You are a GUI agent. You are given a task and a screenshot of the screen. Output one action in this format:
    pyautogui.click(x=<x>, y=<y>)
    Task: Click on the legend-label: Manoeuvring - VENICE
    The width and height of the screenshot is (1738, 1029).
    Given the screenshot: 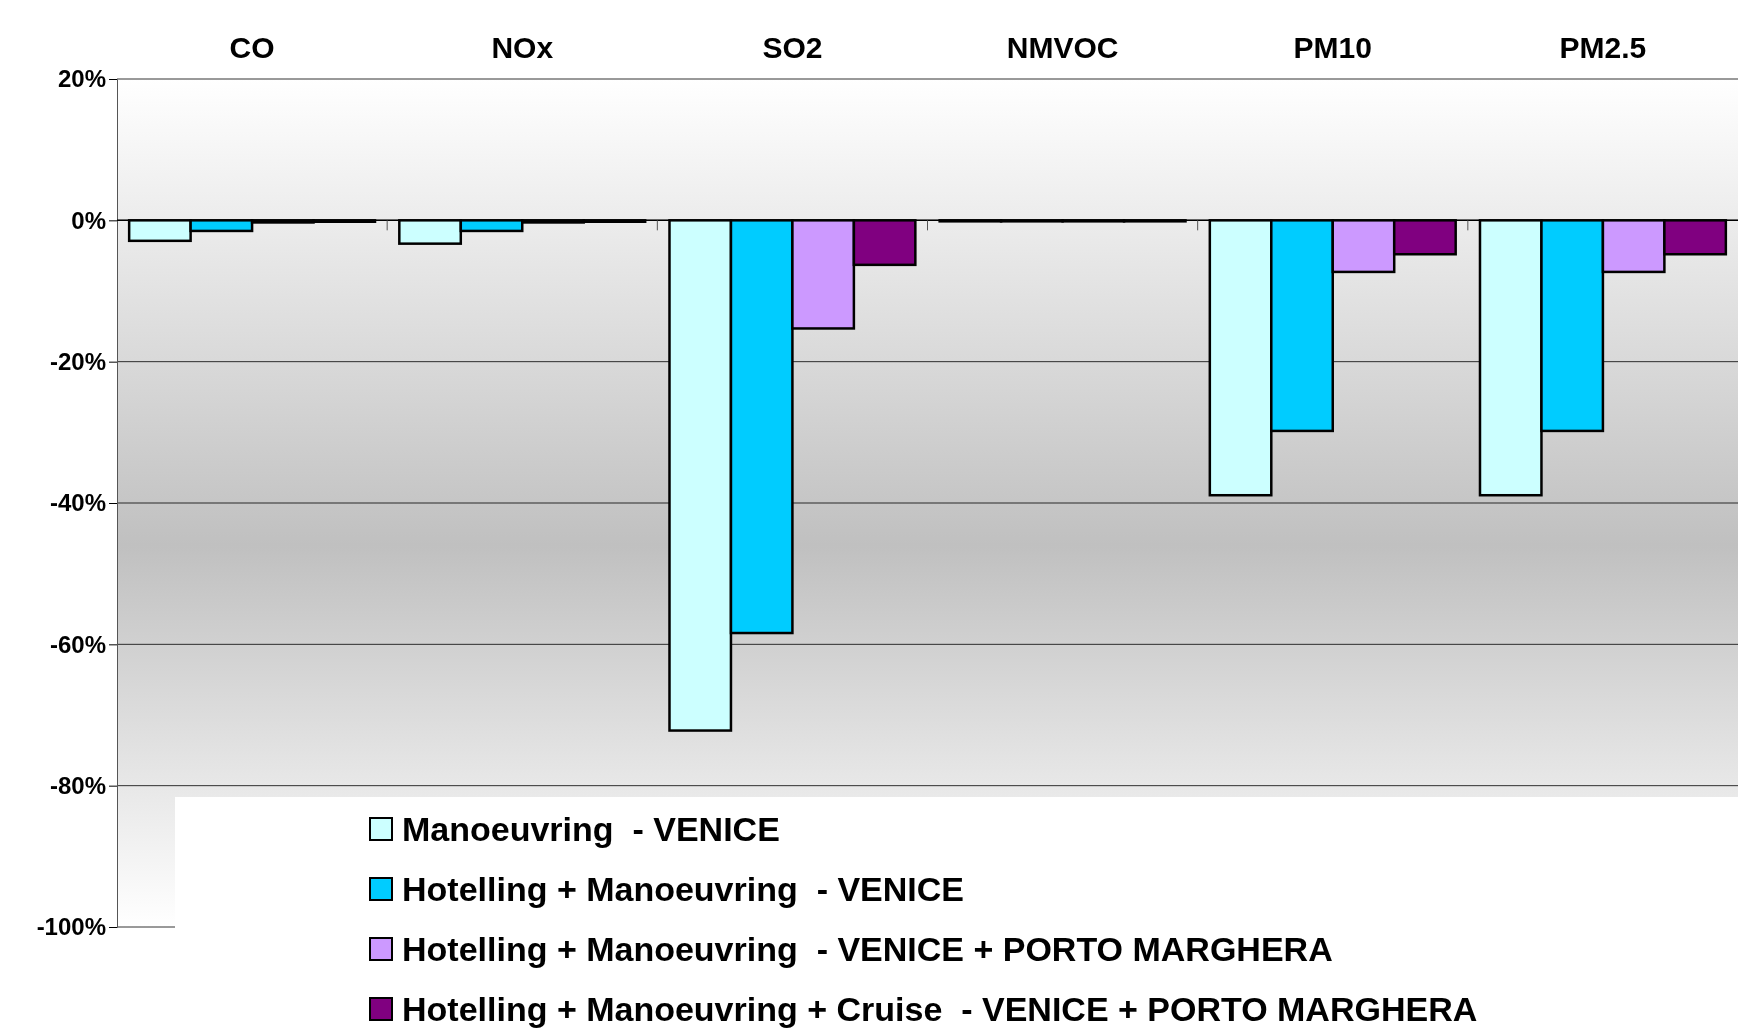 What is the action you would take?
    pyautogui.click(x=591, y=828)
    